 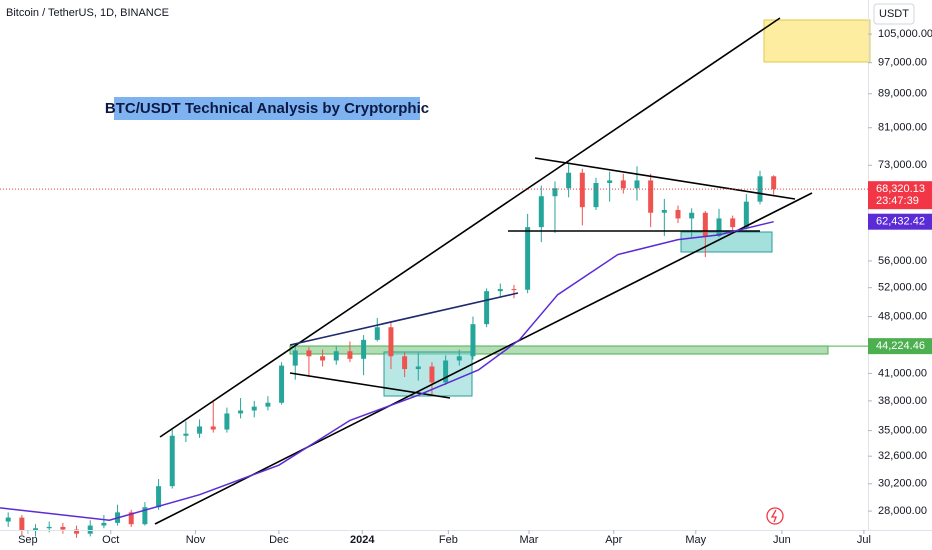 What do you see at coordinates (817, 41) in the screenshot?
I see `target-zone` at bounding box center [817, 41].